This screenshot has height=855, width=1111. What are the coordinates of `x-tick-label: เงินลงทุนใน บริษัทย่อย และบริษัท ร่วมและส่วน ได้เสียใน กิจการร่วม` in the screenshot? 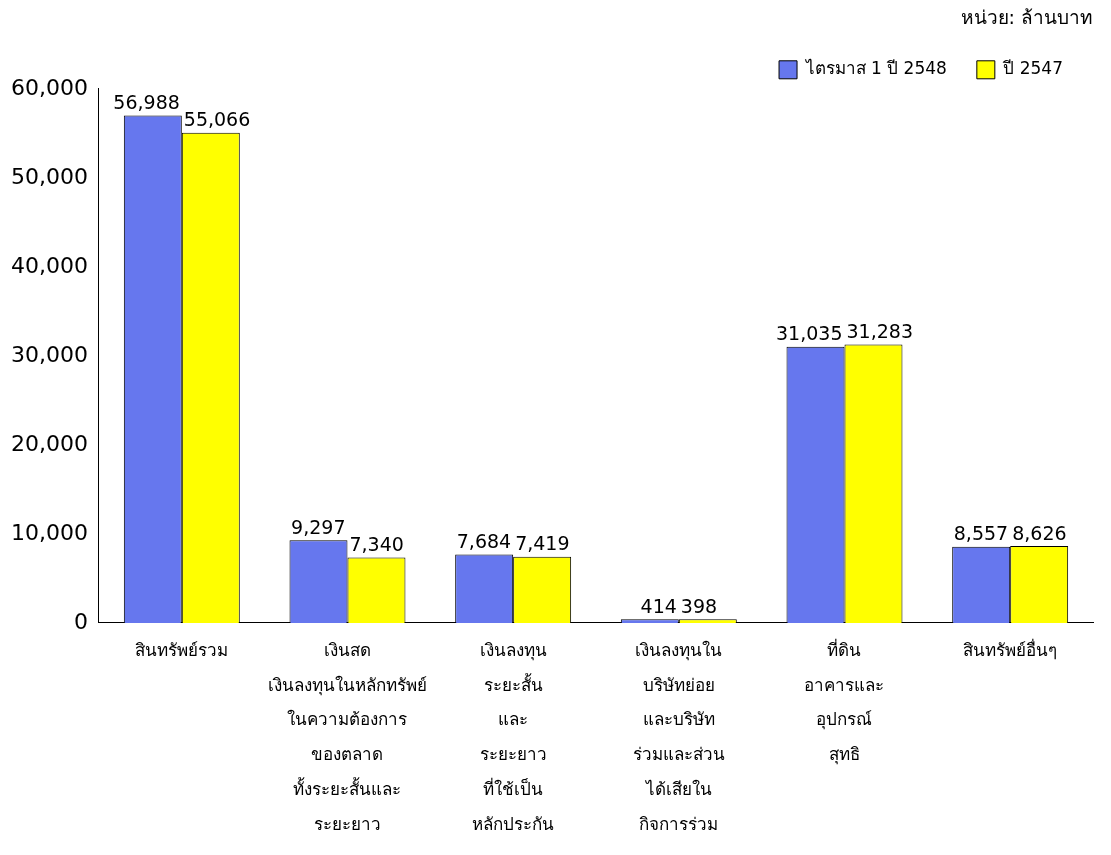 It's located at (678, 736).